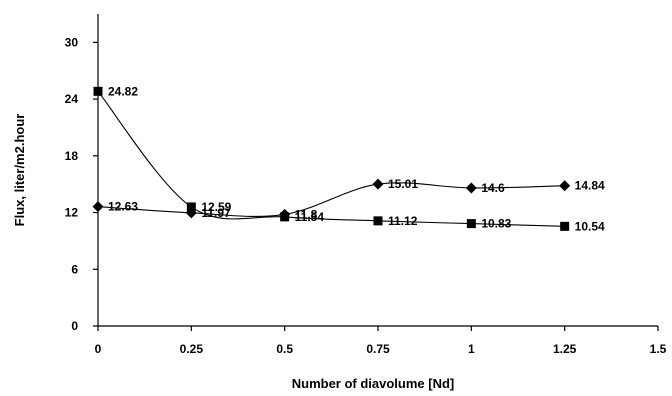 The image size is (672, 396). I want to click on y-tick-label: 12, so click(72, 213).